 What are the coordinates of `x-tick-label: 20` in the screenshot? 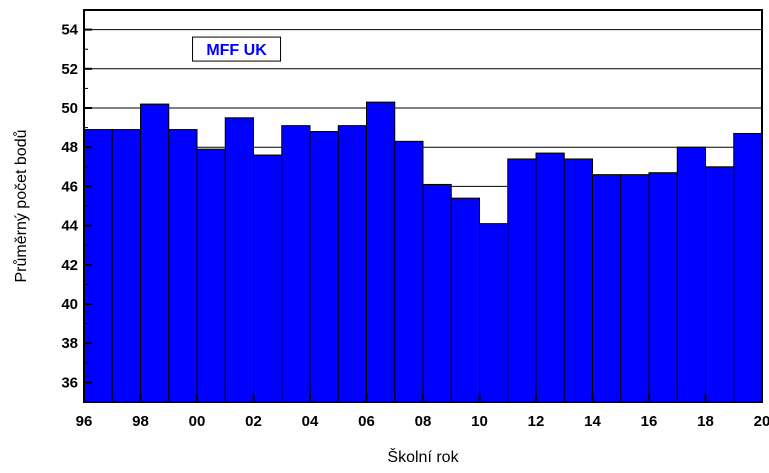 It's located at (761, 421).